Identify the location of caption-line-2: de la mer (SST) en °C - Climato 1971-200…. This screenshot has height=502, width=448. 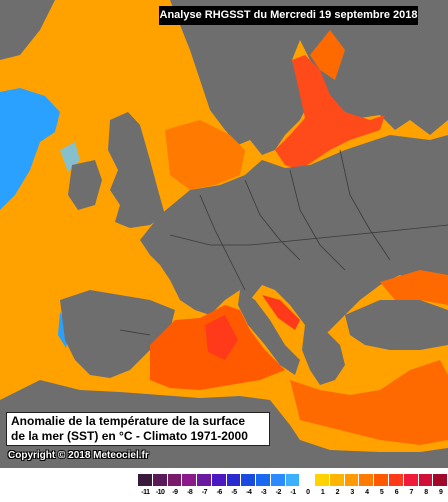
(129, 436).